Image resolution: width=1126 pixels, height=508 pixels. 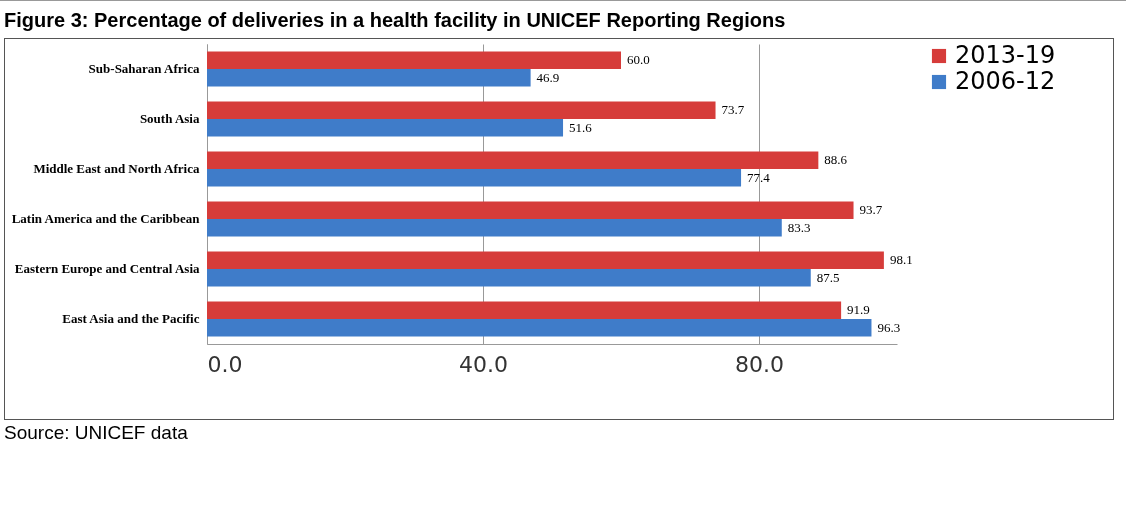 I want to click on data-label: 46.9, so click(x=548, y=77).